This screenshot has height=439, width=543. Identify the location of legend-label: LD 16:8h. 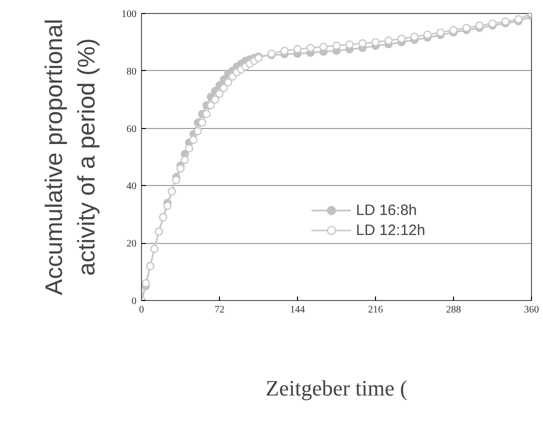
(386, 210).